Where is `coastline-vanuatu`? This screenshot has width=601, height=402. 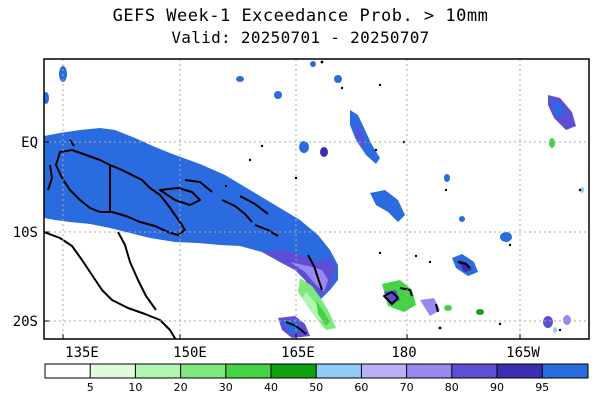 coastline-vanuatu is located at coordinates (315, 272).